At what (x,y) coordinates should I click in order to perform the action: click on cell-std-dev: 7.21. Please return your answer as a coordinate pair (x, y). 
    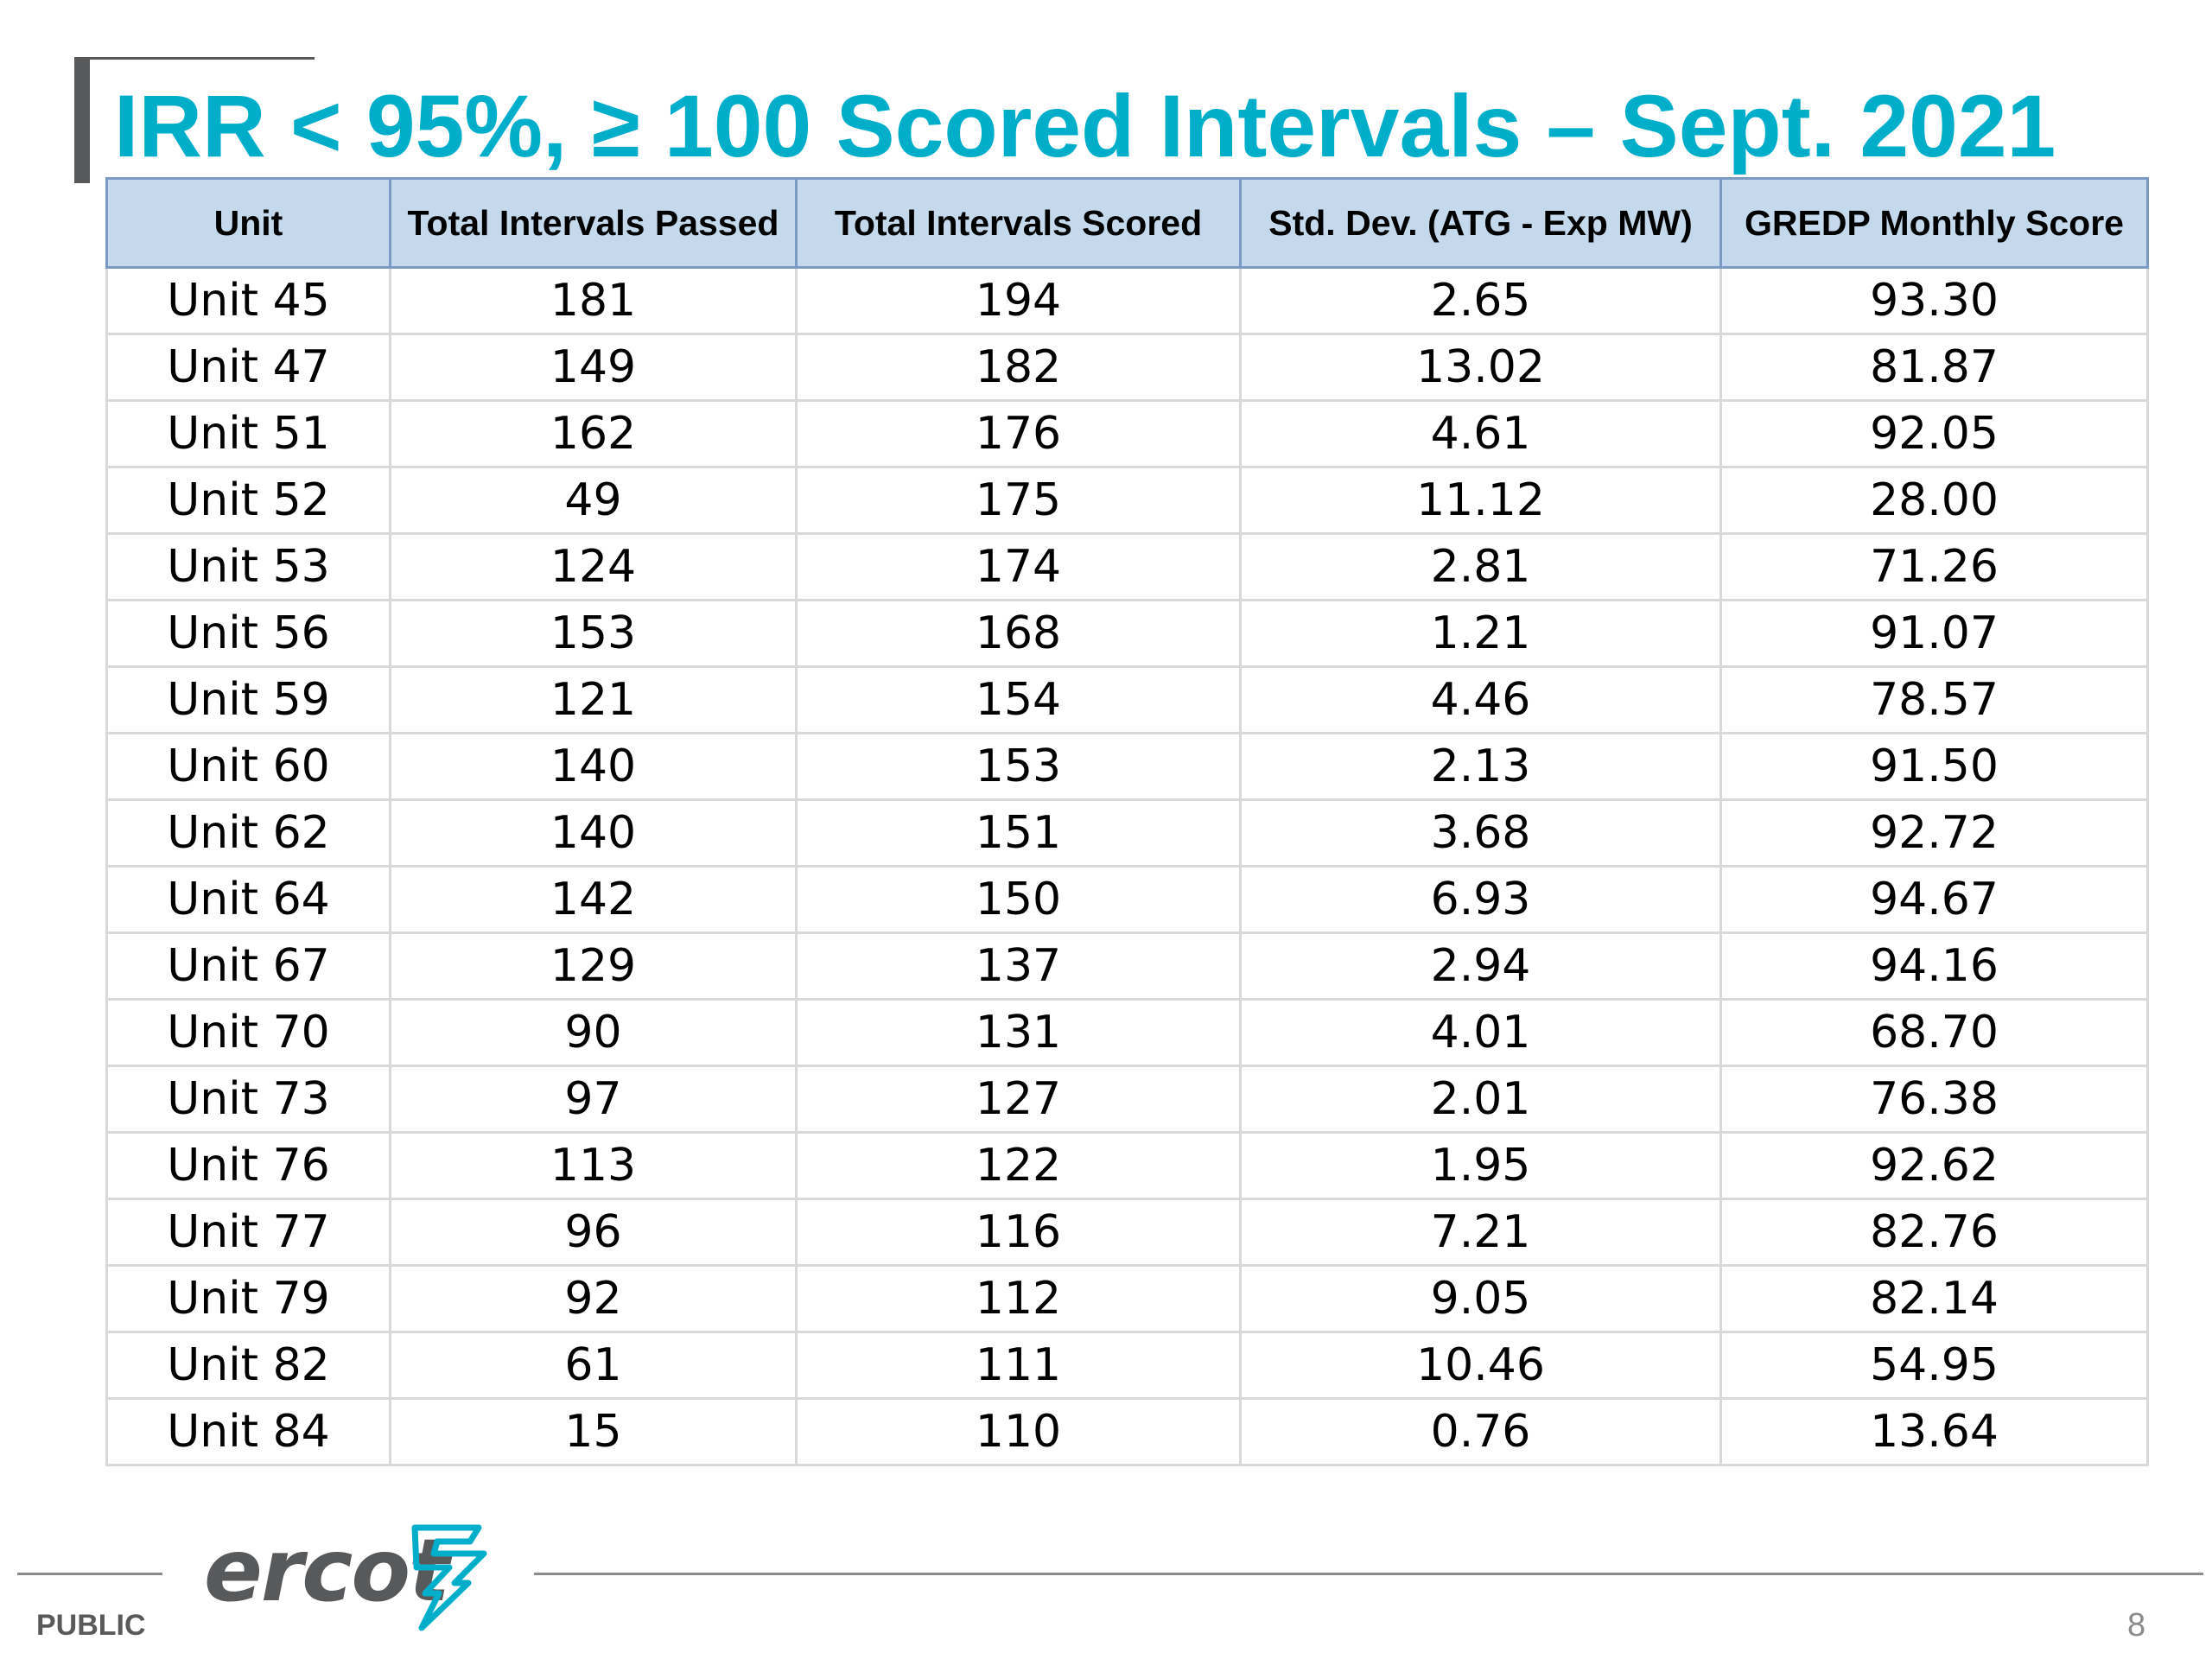
    Looking at the image, I should click on (1480, 1232).